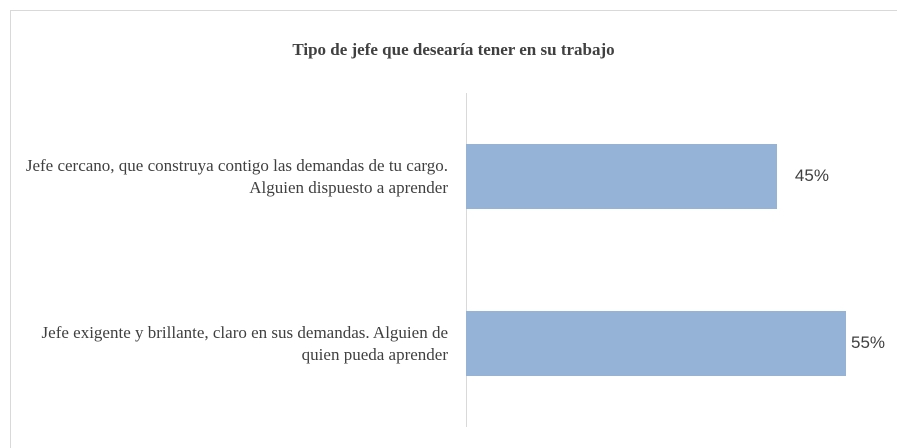 This screenshot has width=897, height=448. Describe the element at coordinates (868, 342) in the screenshot. I see `value-label: 55%` at that location.